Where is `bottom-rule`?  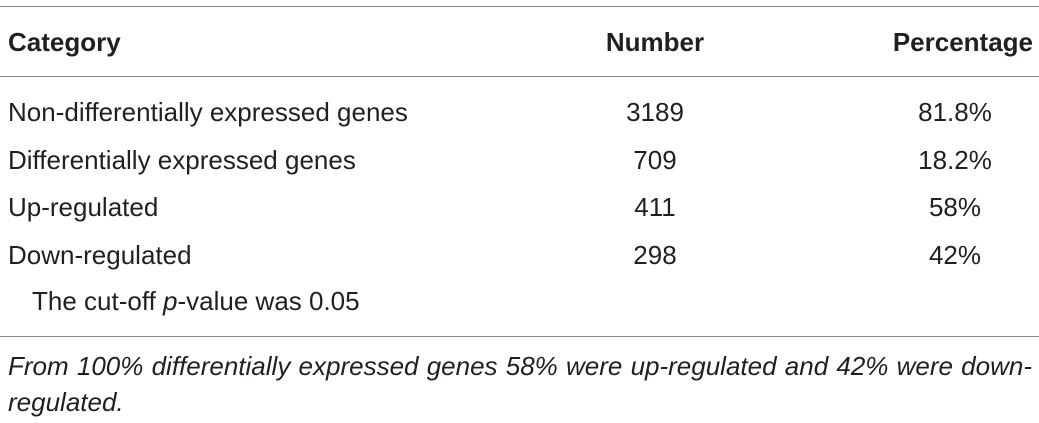
bottom-rule is located at coordinates (519, 336).